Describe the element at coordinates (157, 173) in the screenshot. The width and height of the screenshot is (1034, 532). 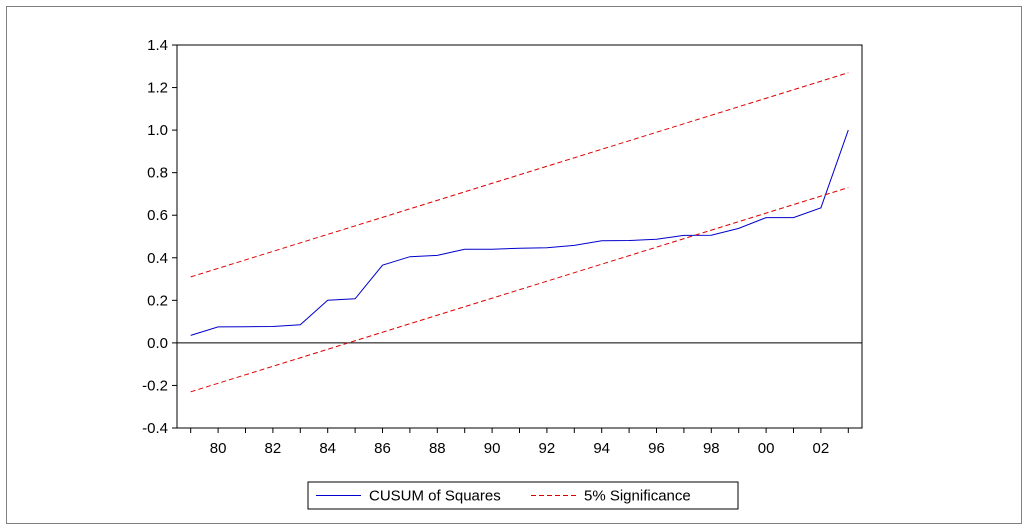
I see `y-tick-label: 0.8` at that location.